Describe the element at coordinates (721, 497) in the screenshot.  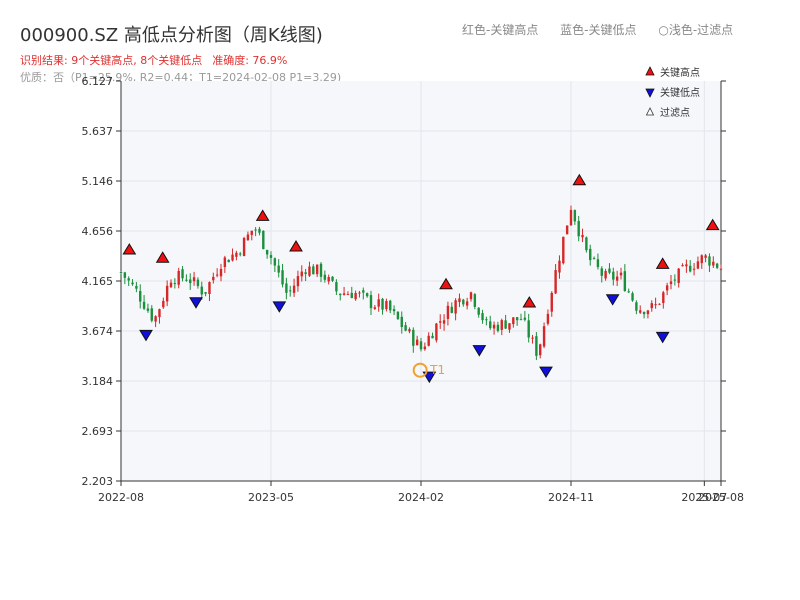
I see `x-tick-label: 2025-08` at that location.